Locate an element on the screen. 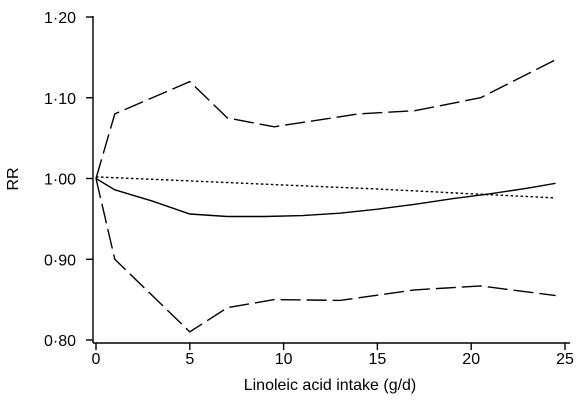  y-axis-title: RR is located at coordinates (13, 178).